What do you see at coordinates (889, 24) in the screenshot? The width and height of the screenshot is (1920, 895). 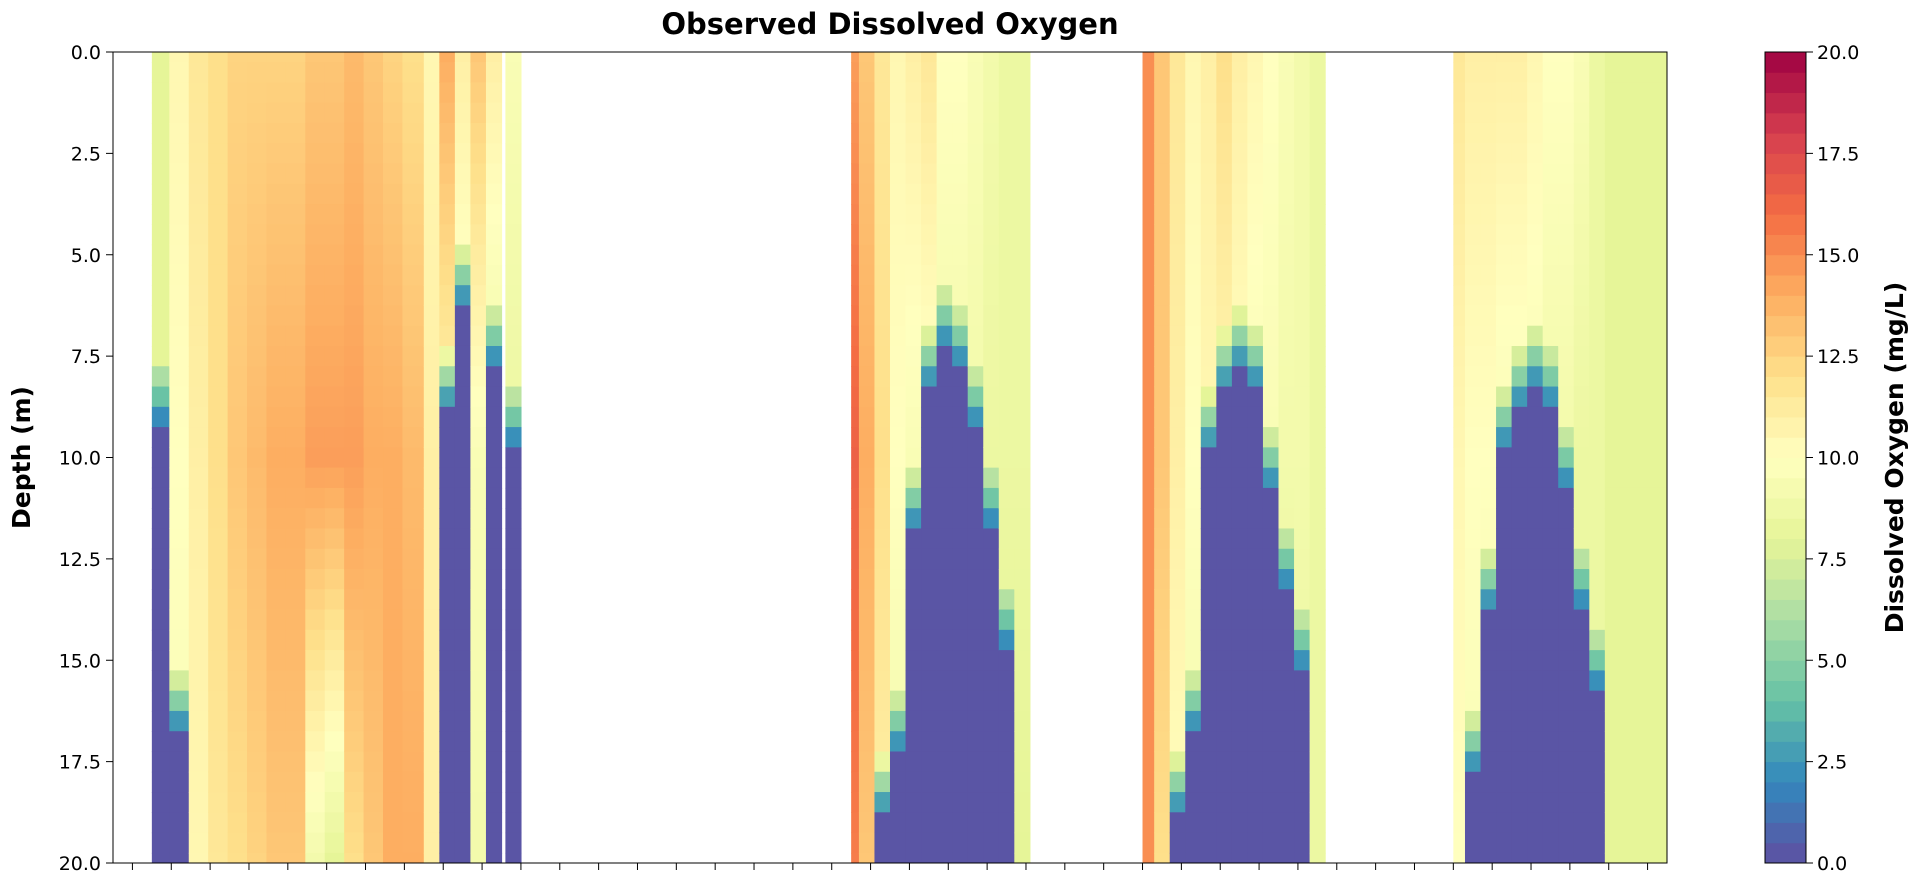 I see `chart-title: Observed Dissolved Oxygen` at bounding box center [889, 24].